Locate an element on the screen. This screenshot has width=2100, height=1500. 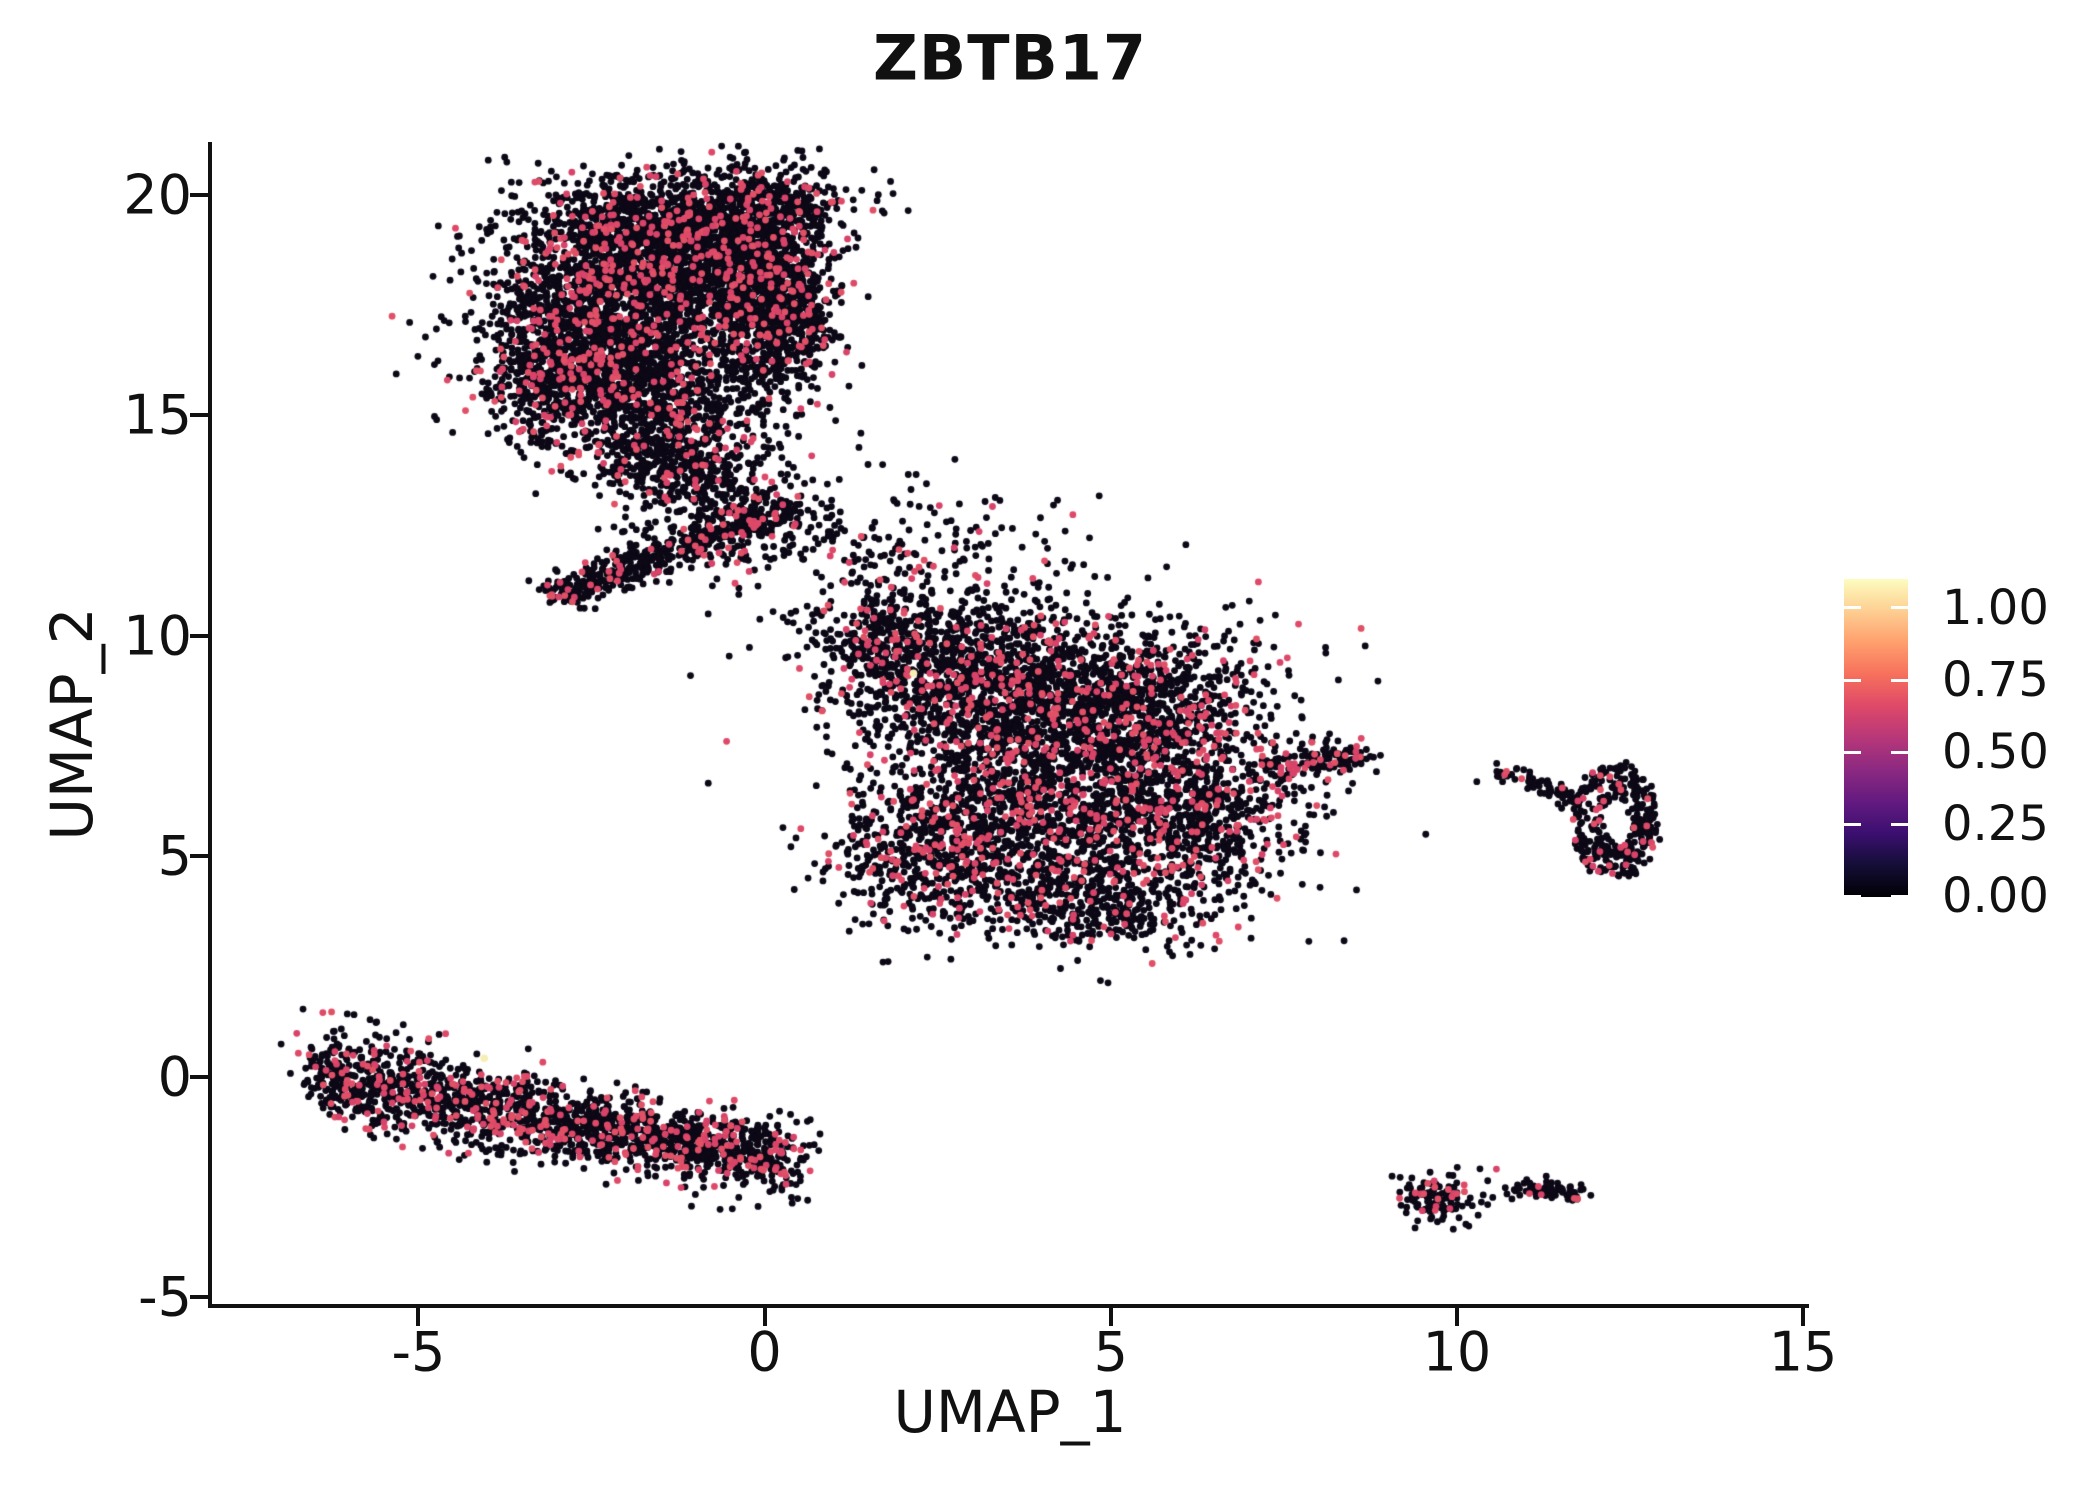
y-tick-label: 15 is located at coordinates (157, 415).